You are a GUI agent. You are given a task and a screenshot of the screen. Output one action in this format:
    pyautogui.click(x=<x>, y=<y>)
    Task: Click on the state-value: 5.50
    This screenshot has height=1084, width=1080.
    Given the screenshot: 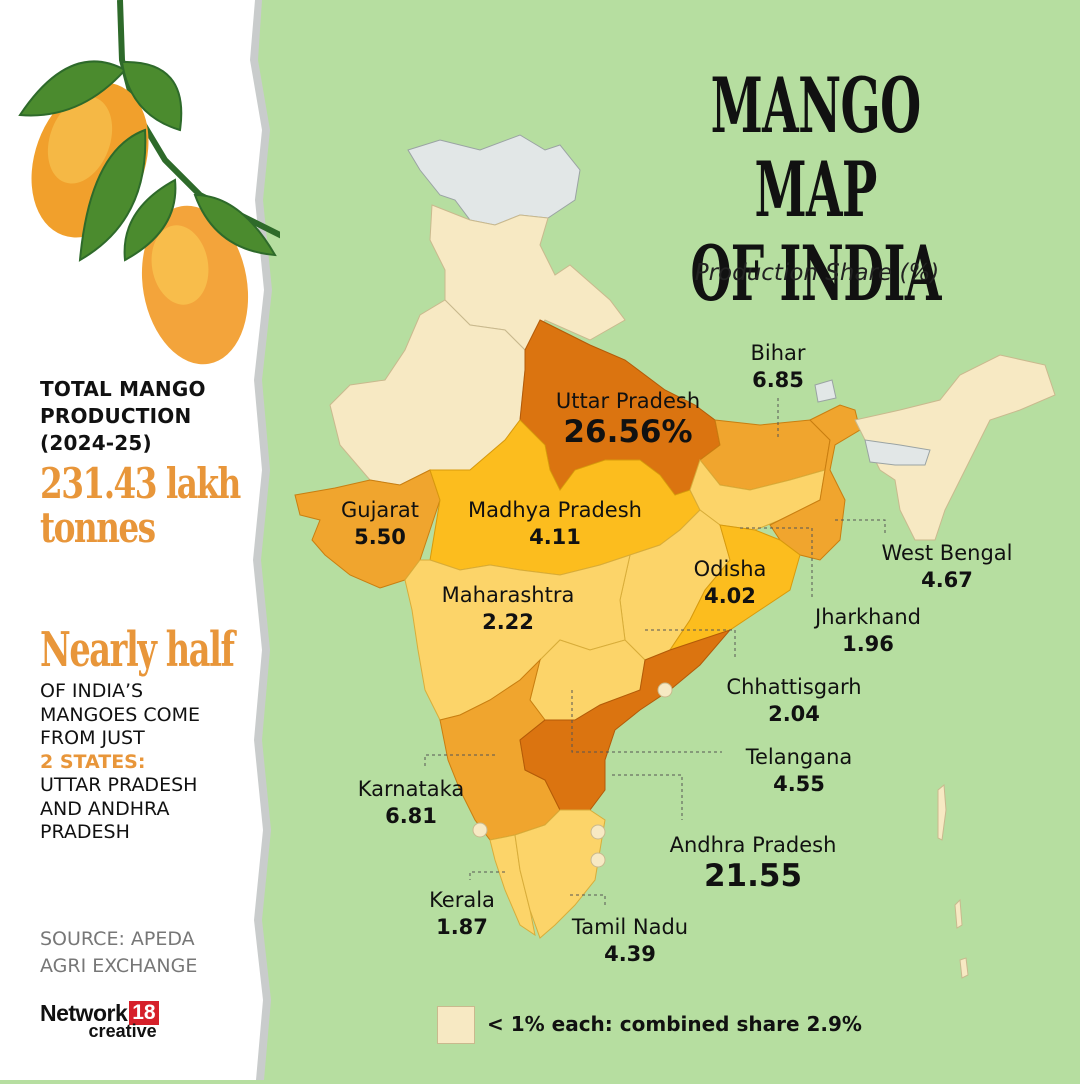 What is the action you would take?
    pyautogui.click(x=380, y=537)
    